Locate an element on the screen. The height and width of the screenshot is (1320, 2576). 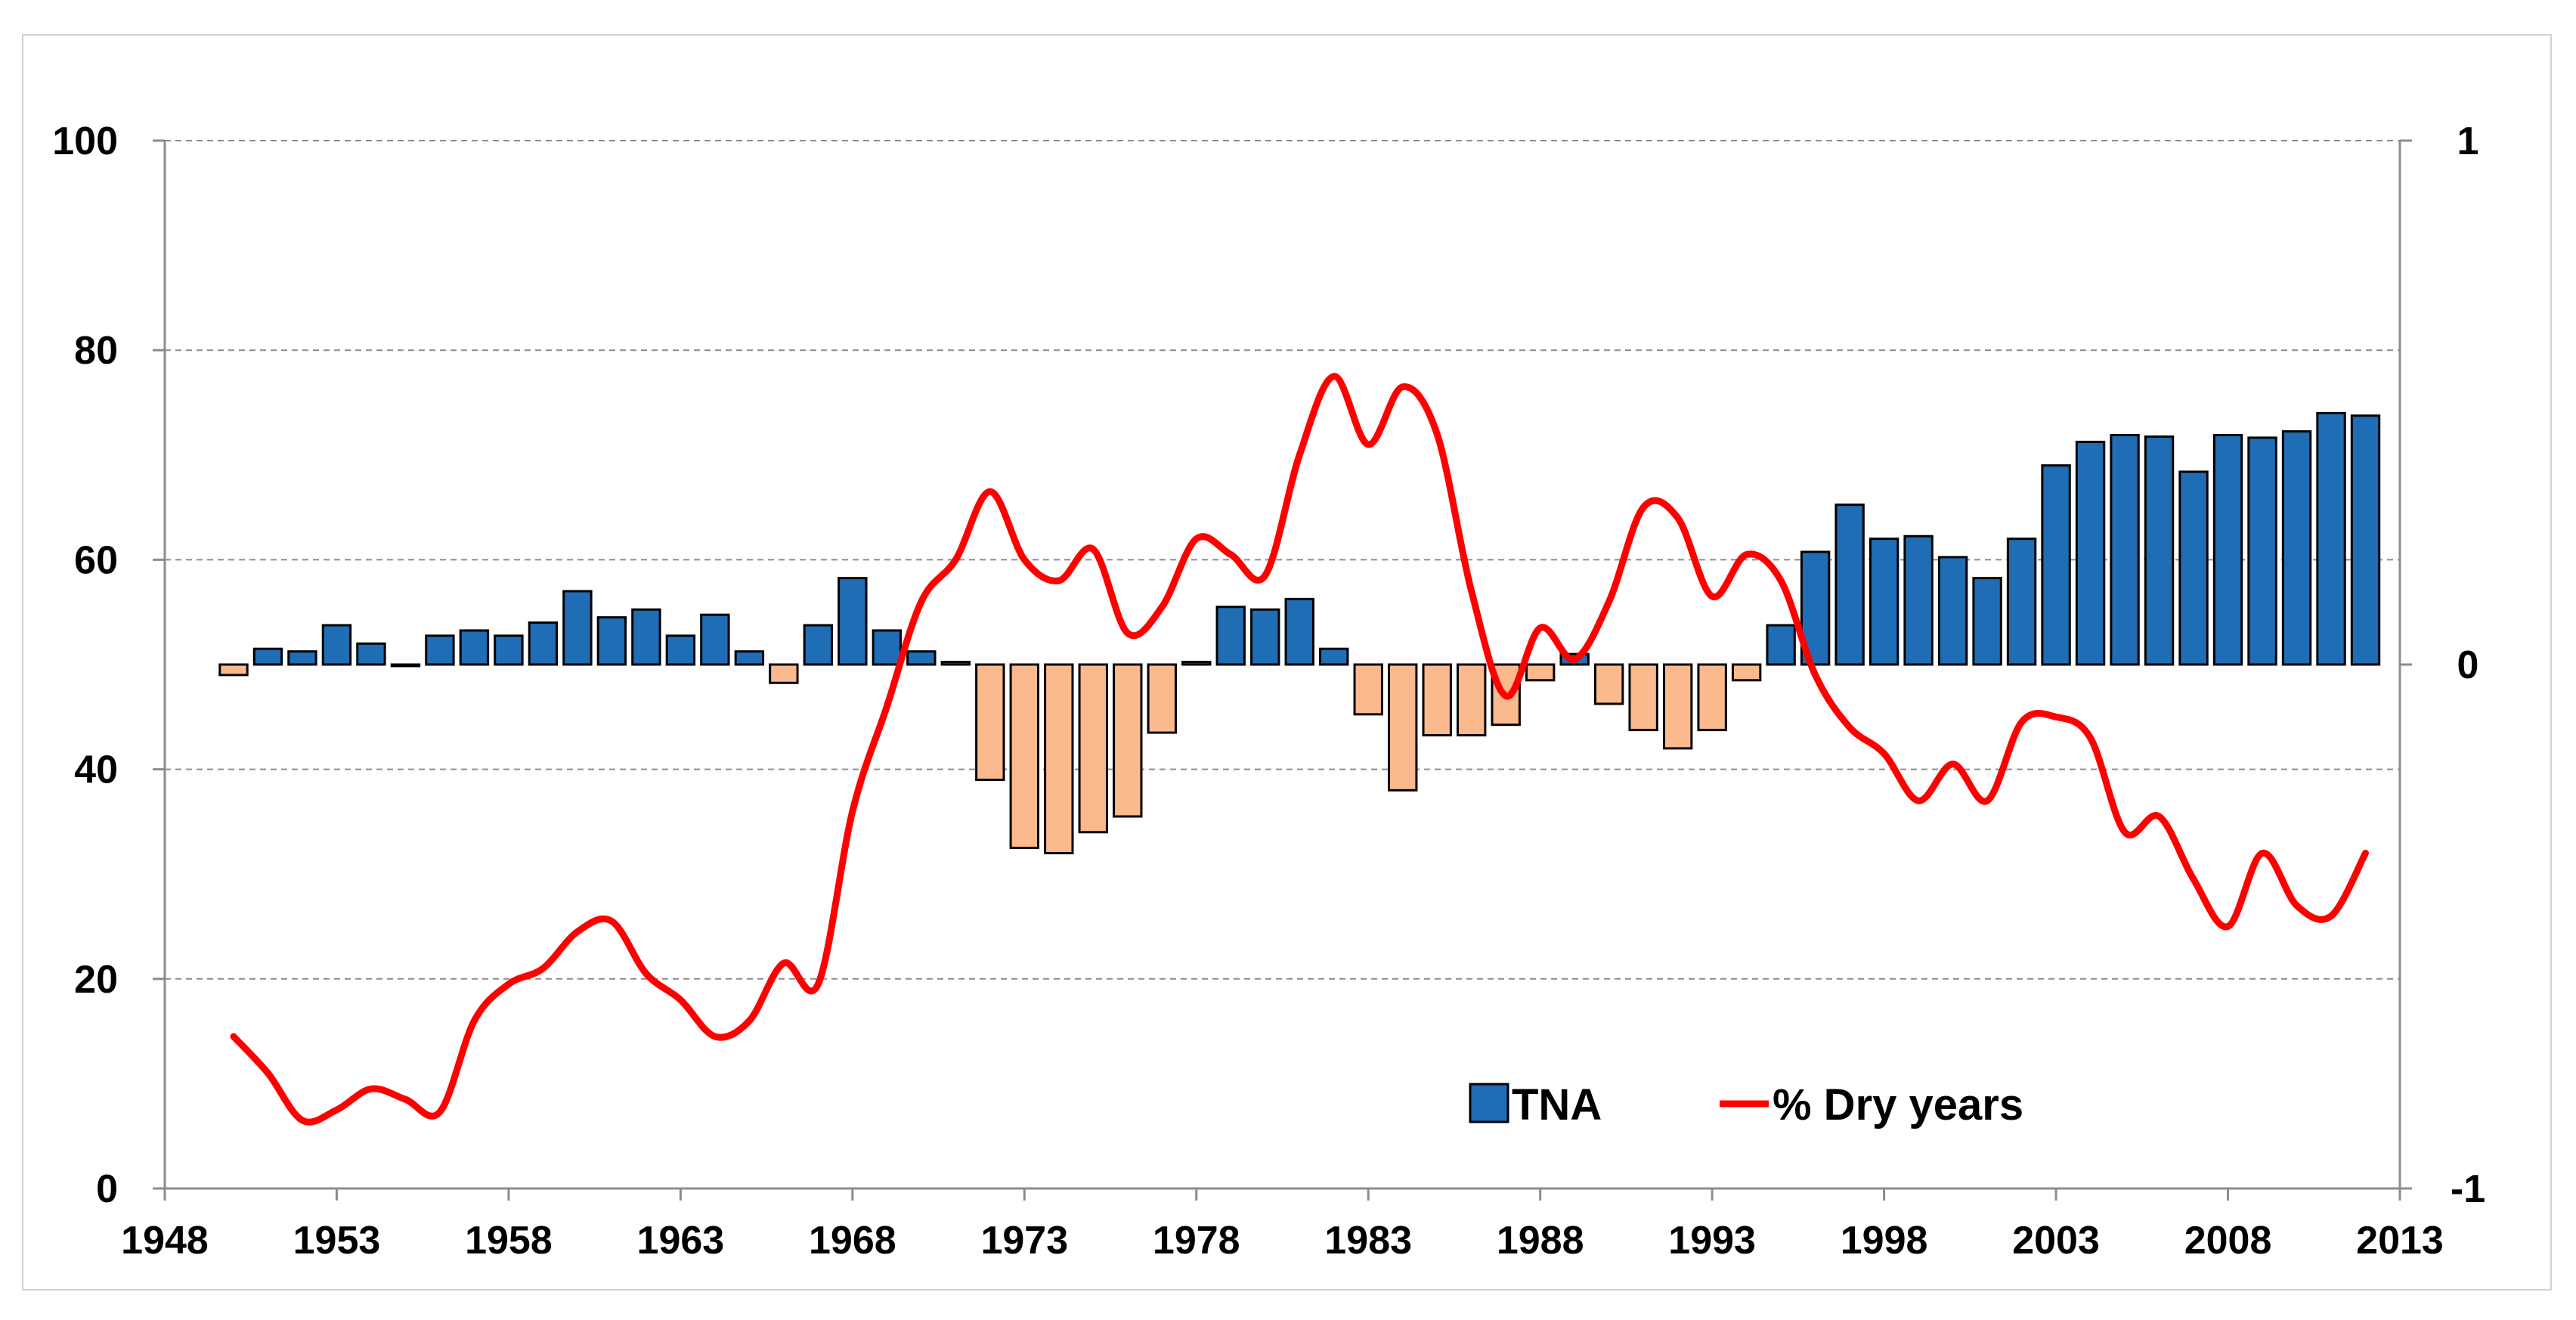
x-tick-label-2013: 2013 is located at coordinates (2400, 1241).